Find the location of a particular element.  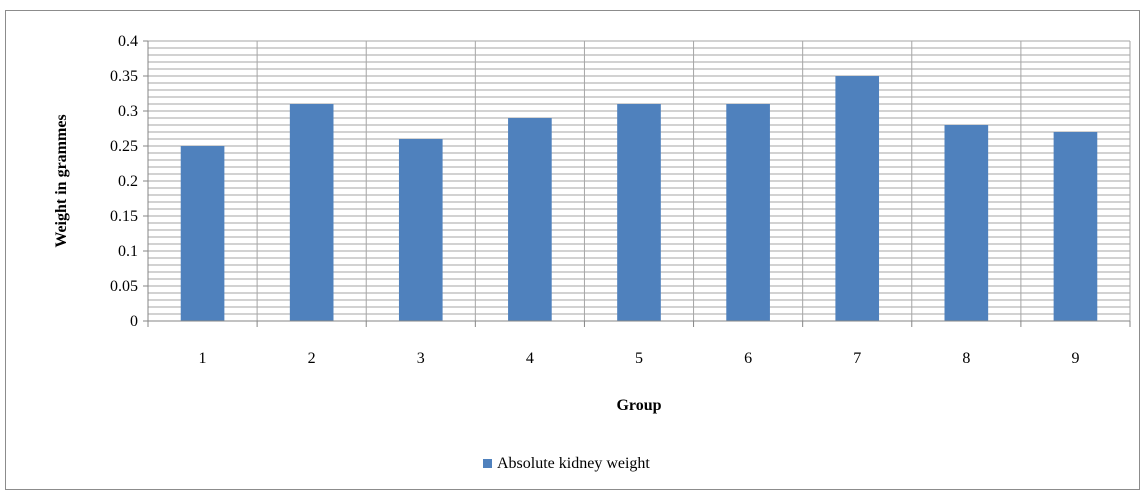

legend: Absolute kidney weight is located at coordinates (566, 463).